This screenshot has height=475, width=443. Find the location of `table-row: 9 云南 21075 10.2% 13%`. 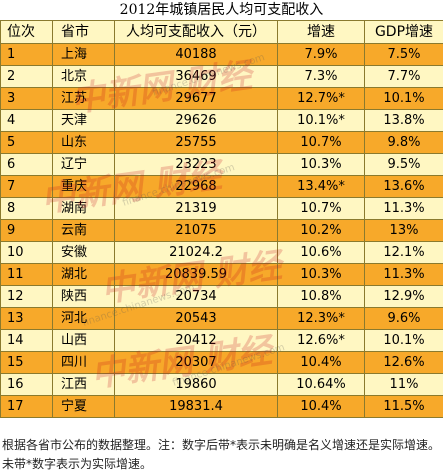

table-row: 9 云南 21075 10.2% 13% is located at coordinates (221, 230).